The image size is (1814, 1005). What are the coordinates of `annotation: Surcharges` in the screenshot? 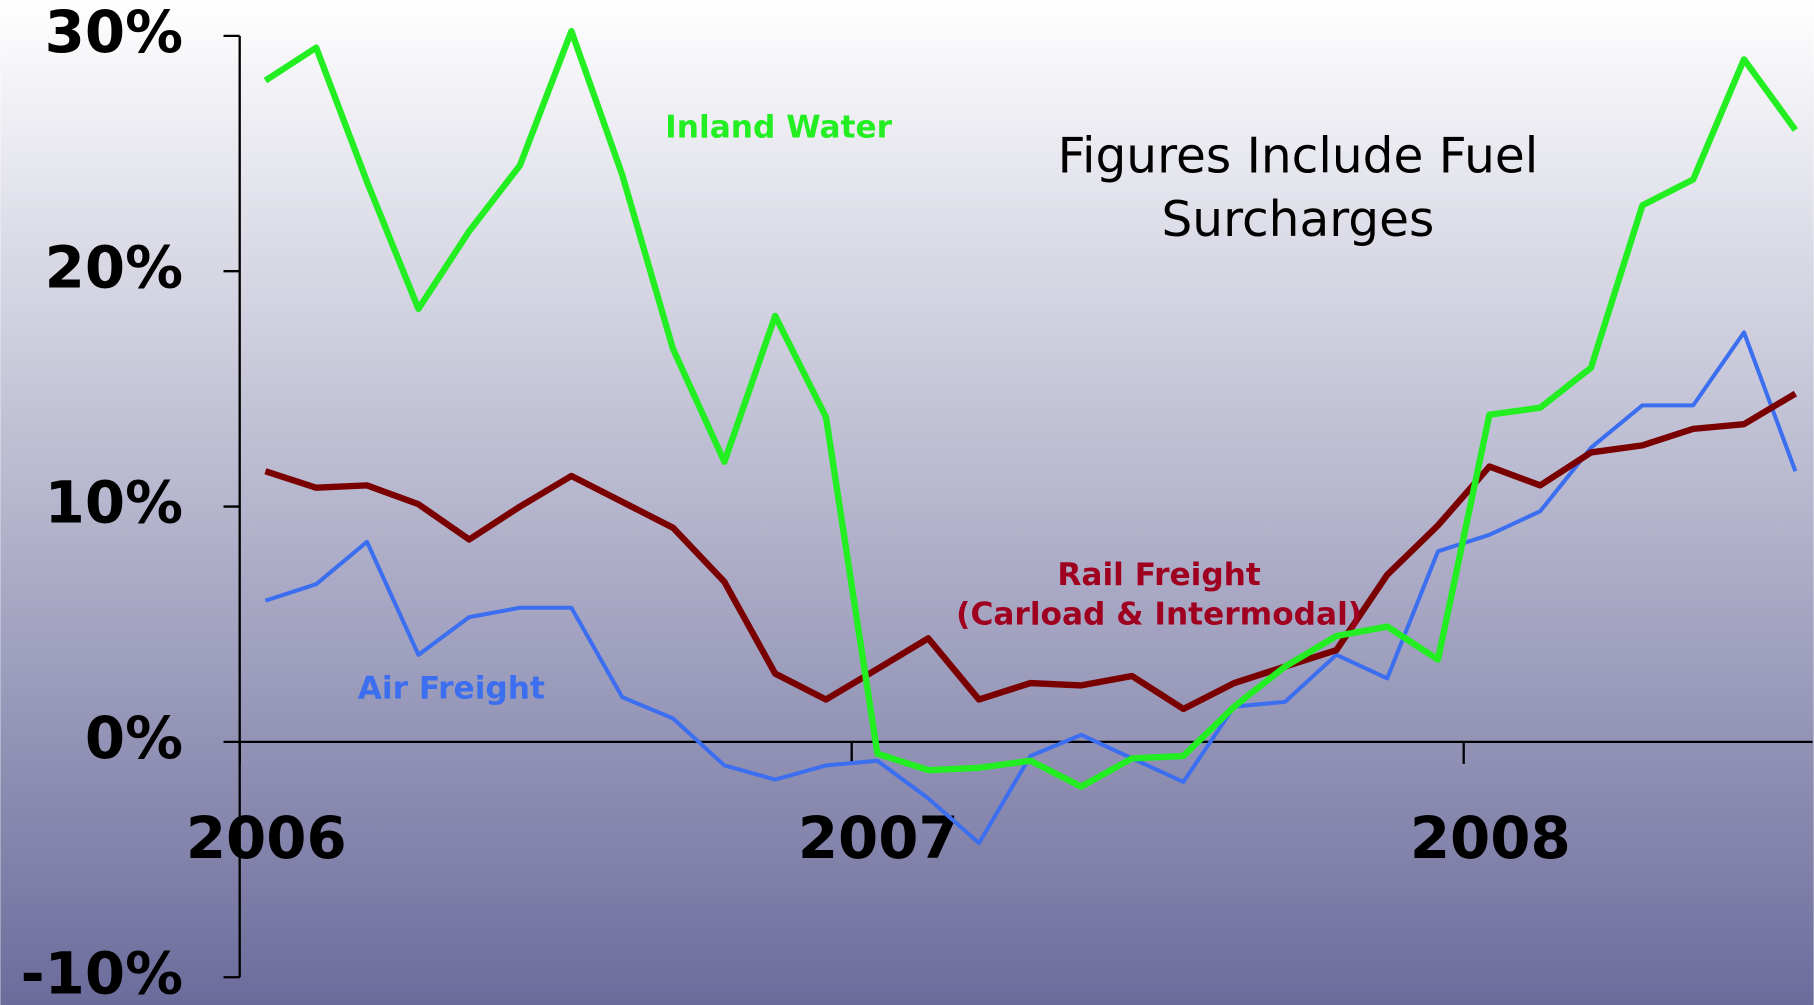 It's located at (1297, 220).